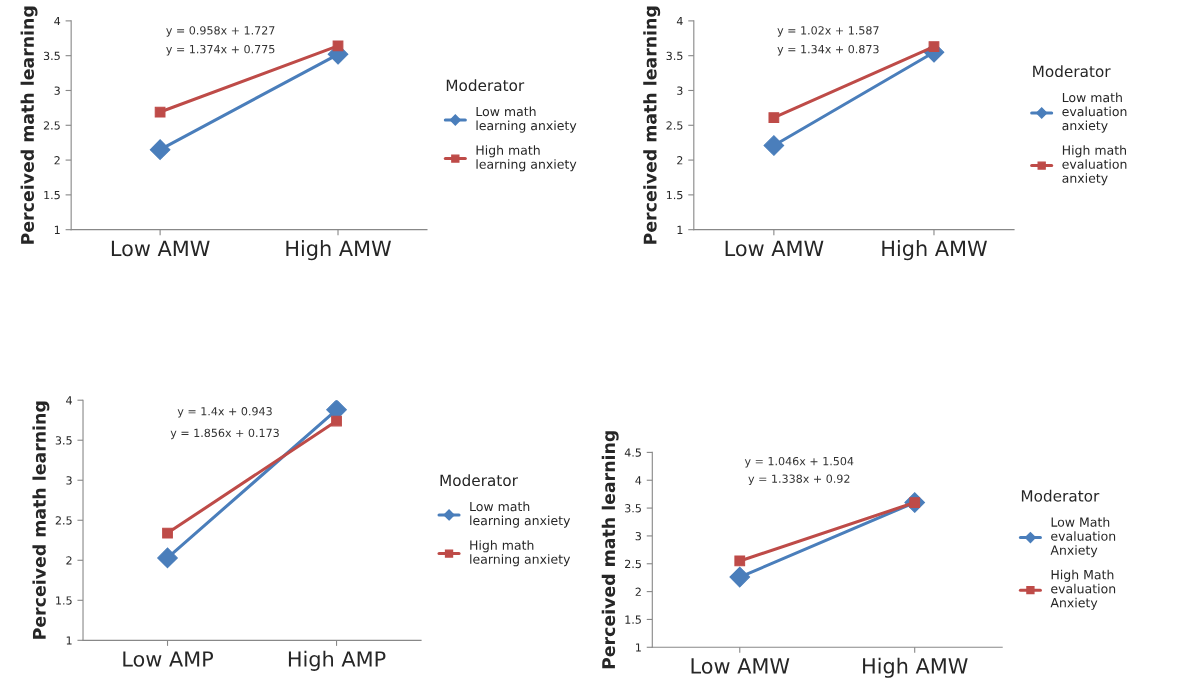  Describe the element at coordinates (632, 452) in the screenshot. I see `y-tick-label: 4.5` at that location.